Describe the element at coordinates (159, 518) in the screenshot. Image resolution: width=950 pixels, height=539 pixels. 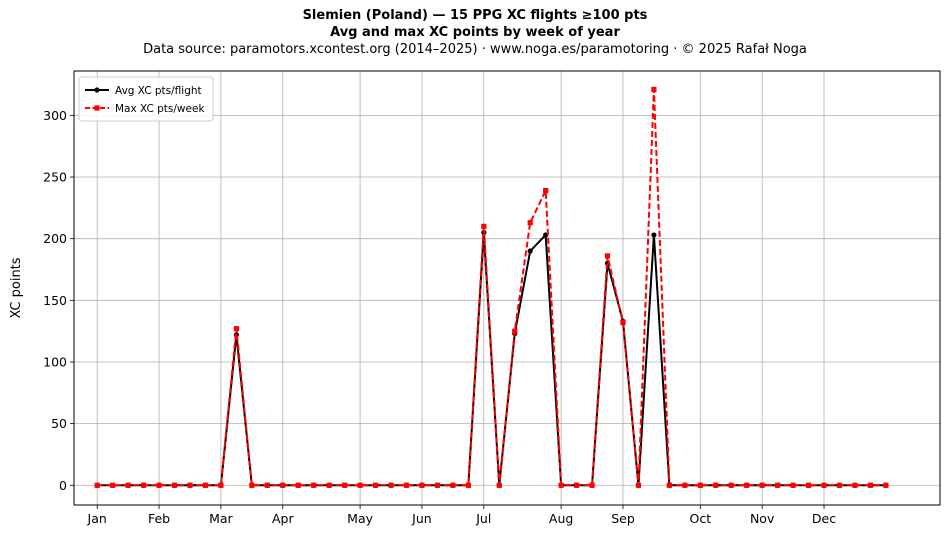
I see `x-tick-label: Feb` at that location.